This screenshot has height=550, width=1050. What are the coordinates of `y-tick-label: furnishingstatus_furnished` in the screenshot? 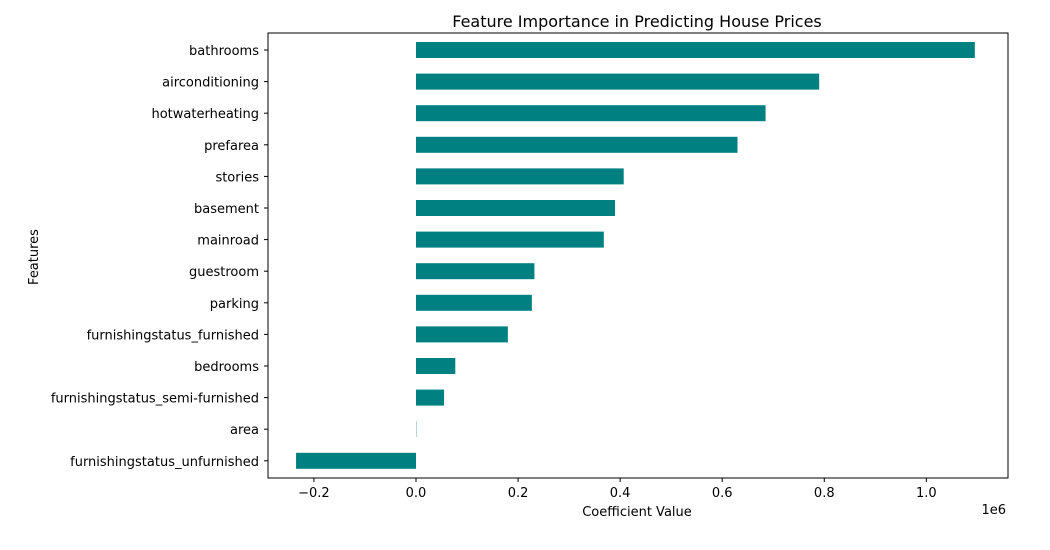 It's located at (173, 335).